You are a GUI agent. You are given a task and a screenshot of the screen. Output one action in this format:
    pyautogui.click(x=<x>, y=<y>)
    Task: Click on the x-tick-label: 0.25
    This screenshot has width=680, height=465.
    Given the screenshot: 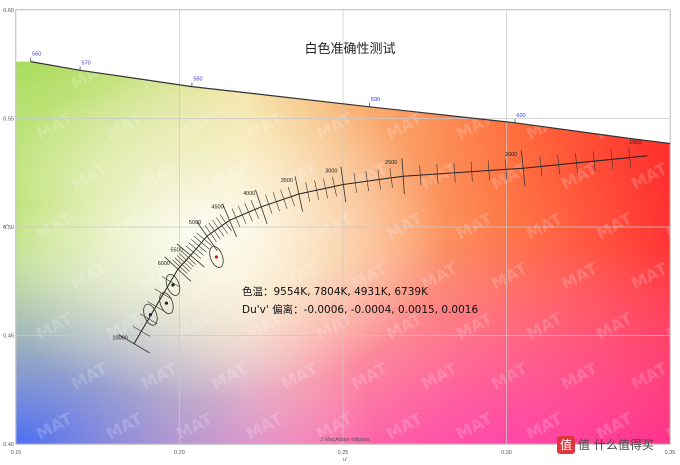 What is the action you would take?
    pyautogui.click(x=343, y=453)
    